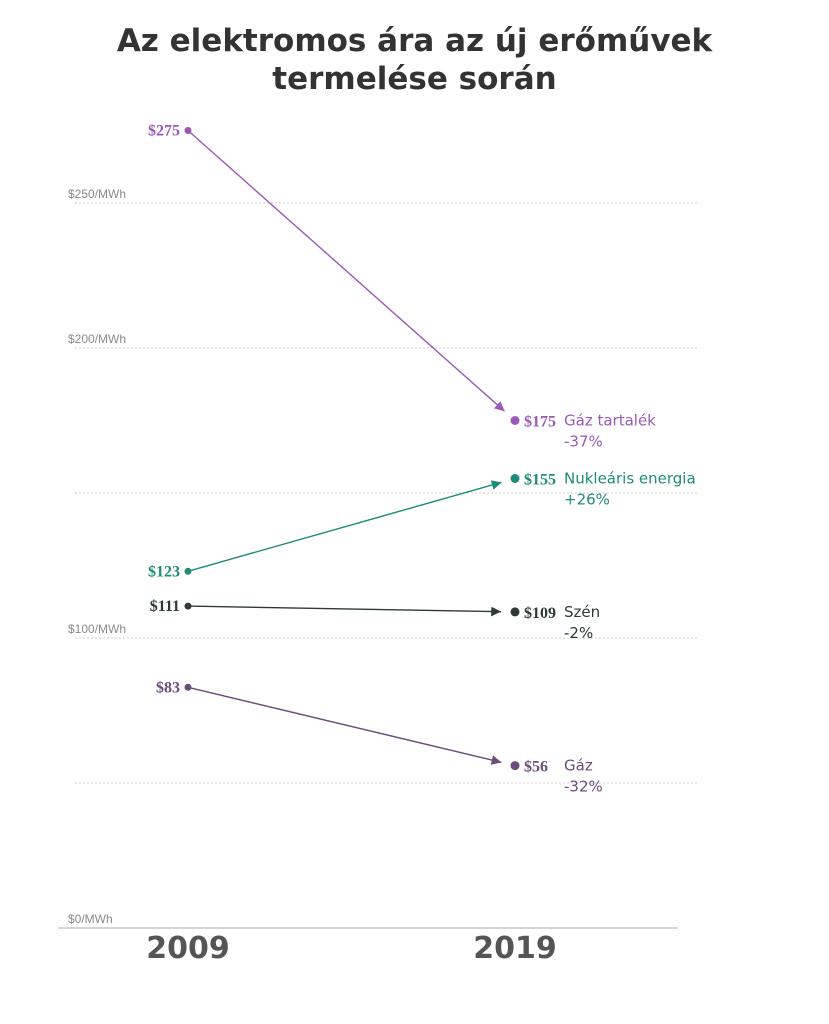 The image size is (829, 1024). I want to click on chart-title-line-1: Az elektromos ára az új erőművek, so click(414, 41).